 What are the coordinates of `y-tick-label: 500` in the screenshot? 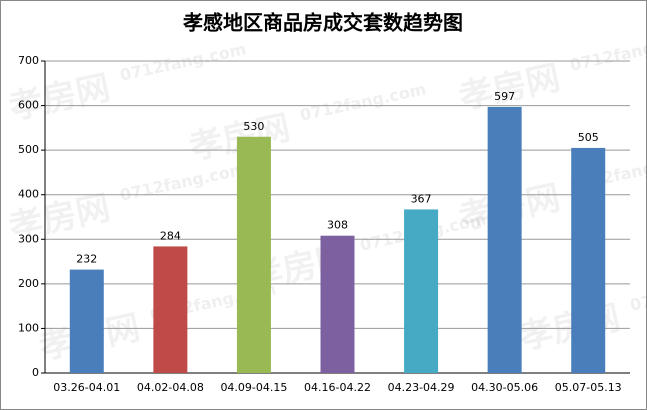 It's located at (28, 149).